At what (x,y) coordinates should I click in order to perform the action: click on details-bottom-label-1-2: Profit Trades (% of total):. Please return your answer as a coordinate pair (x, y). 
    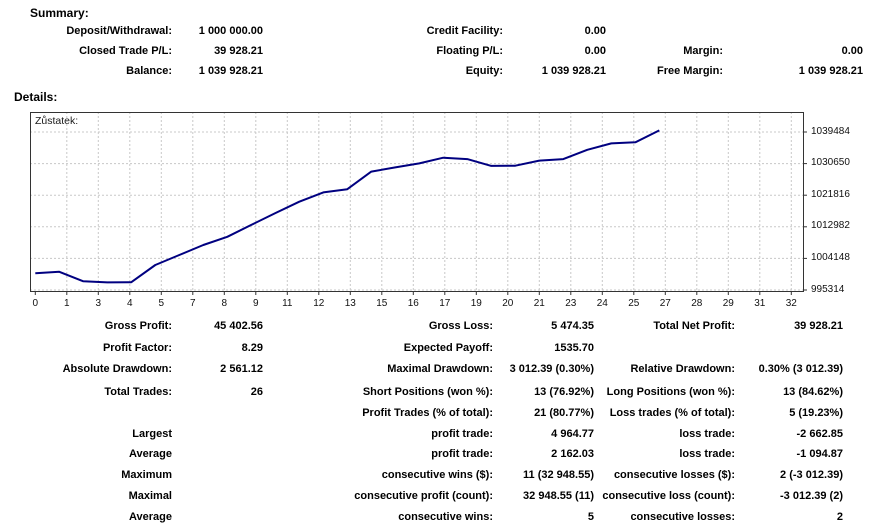
    Looking at the image, I should click on (427, 412).